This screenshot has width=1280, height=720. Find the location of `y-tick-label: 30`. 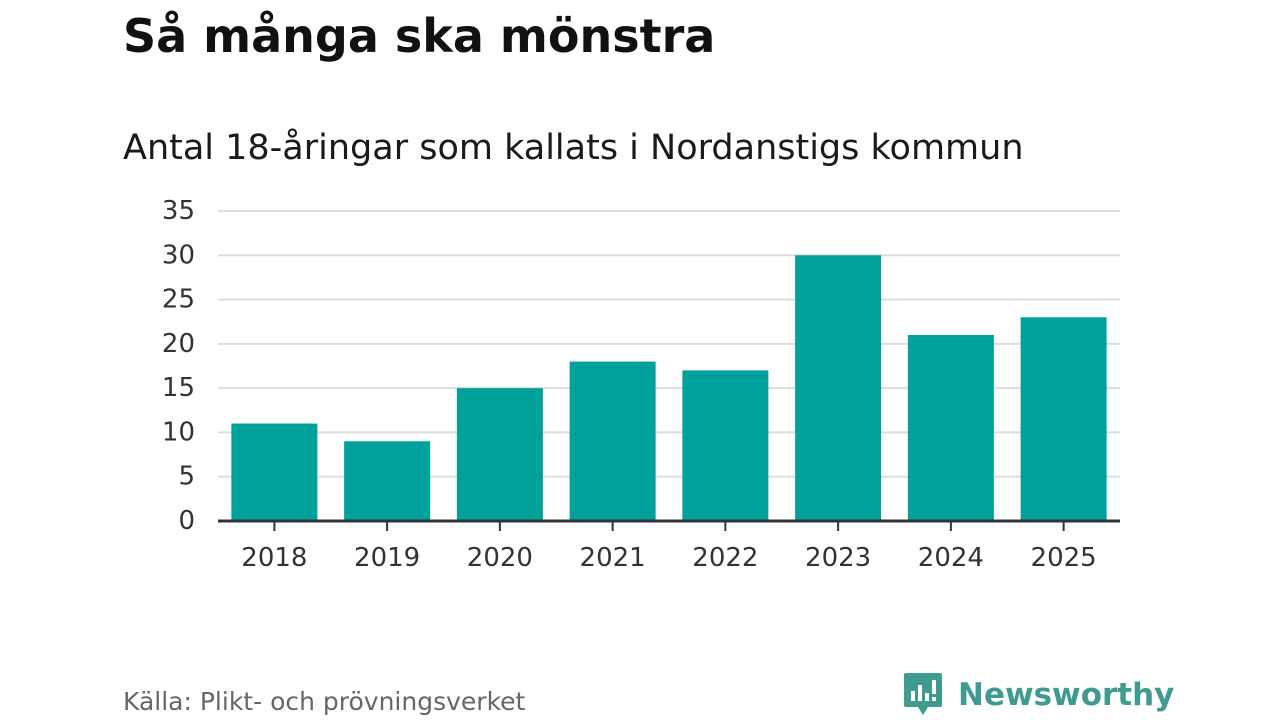

y-tick-label: 30 is located at coordinates (178, 255).